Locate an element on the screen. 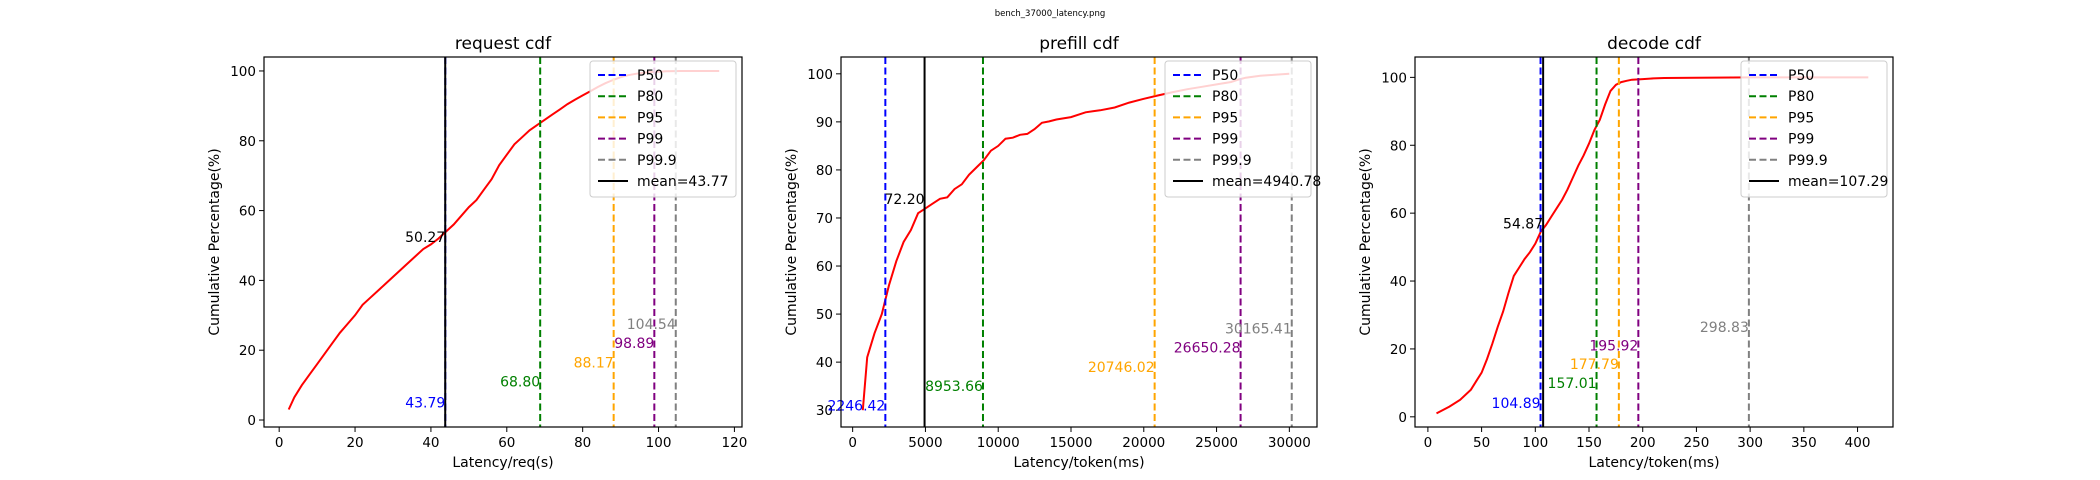  x-tick-label: 40 is located at coordinates (430, 443).